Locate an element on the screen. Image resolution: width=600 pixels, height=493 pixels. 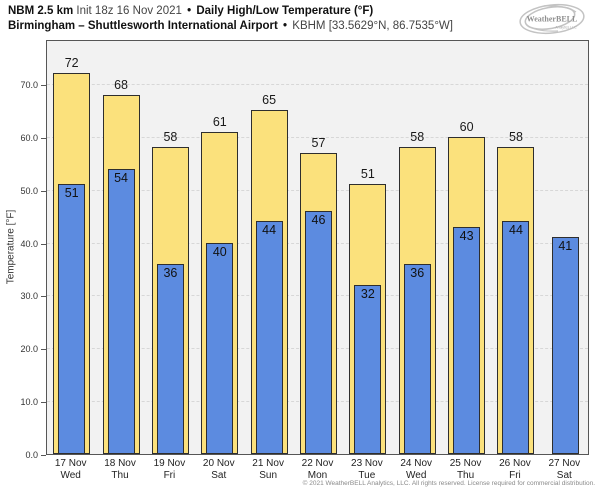
low-value-label: 40 is located at coordinates (219, 251).